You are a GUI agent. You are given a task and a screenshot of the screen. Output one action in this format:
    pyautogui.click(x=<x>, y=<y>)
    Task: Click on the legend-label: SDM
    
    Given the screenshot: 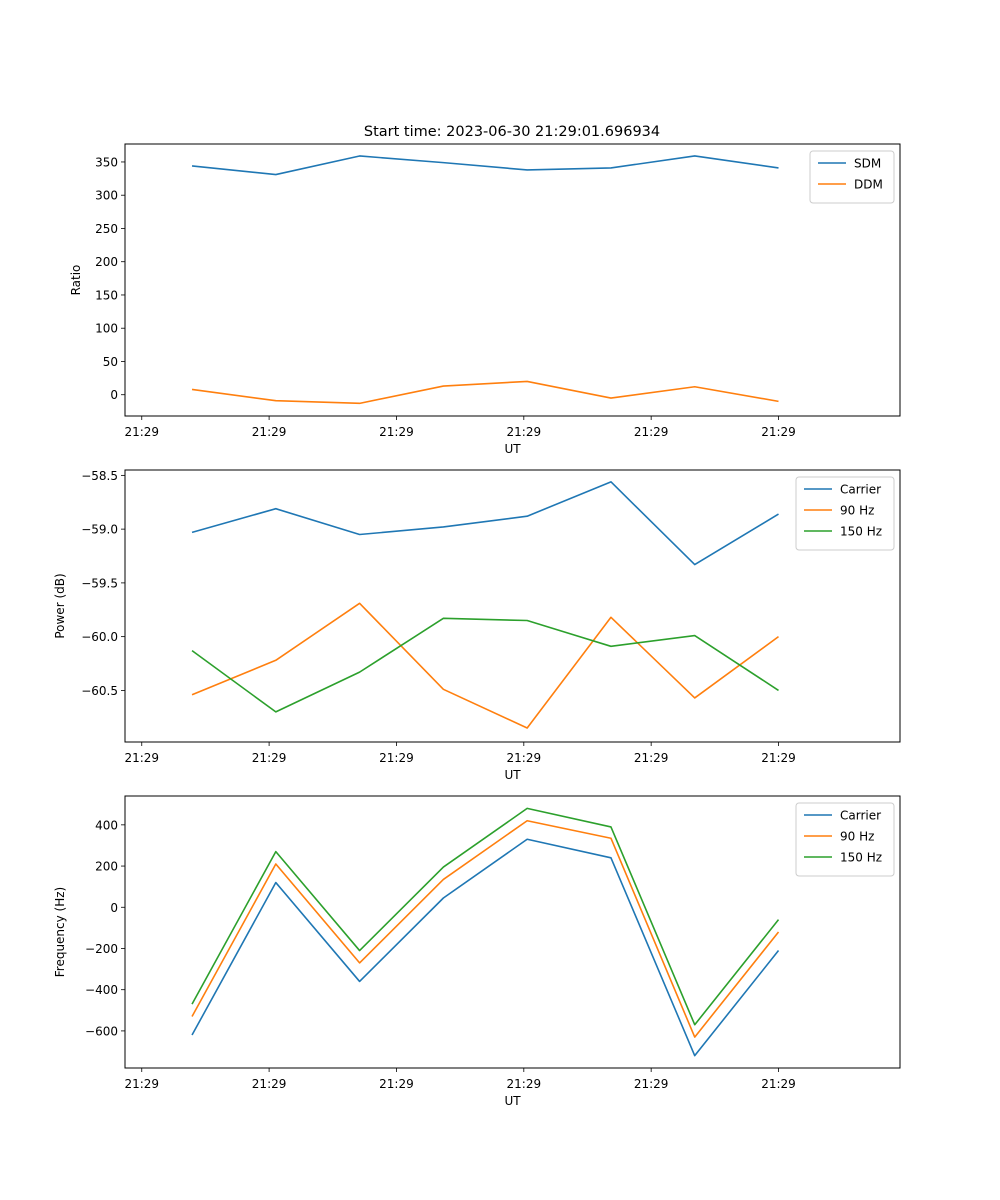 What is the action you would take?
    pyautogui.click(x=867, y=164)
    